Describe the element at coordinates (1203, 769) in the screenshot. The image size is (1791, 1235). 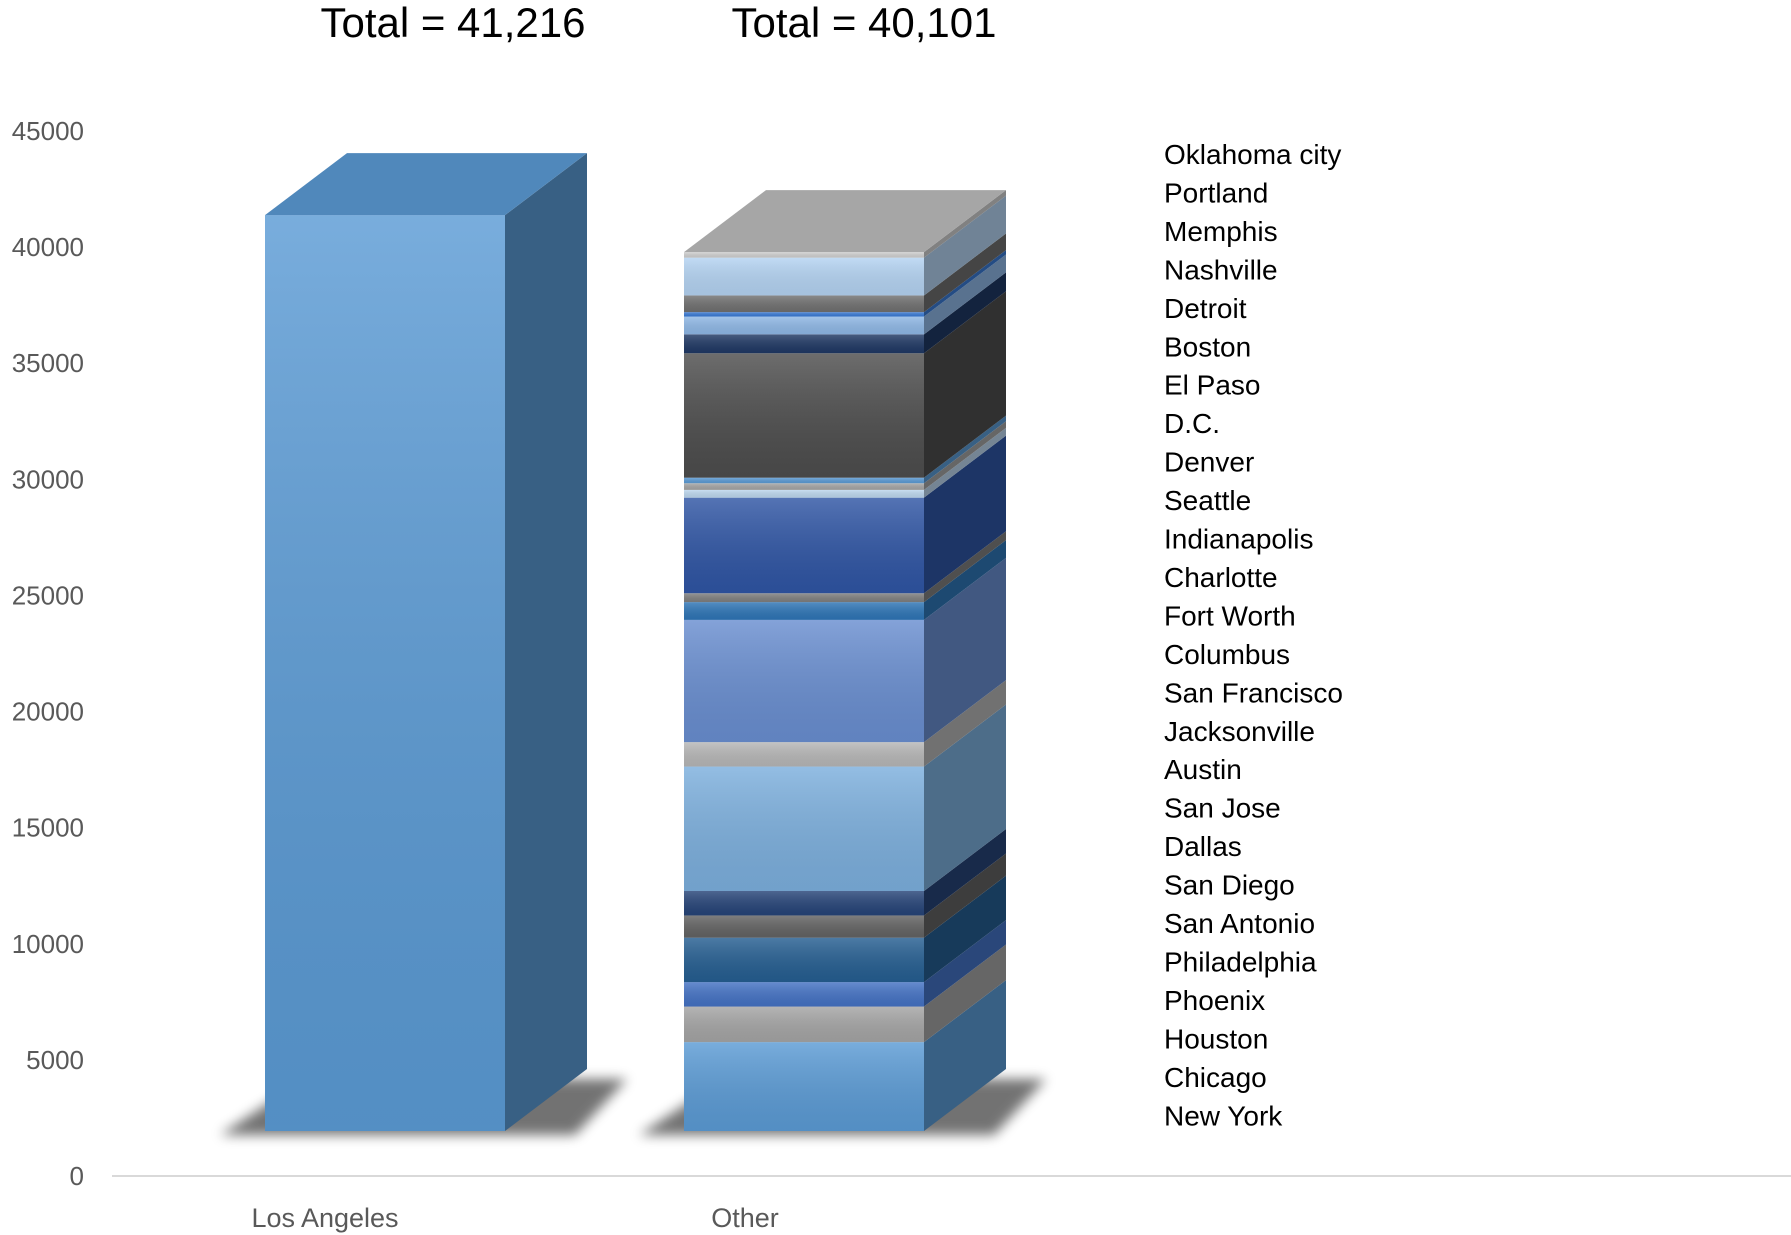
I see `legend-entry: Austin` at that location.